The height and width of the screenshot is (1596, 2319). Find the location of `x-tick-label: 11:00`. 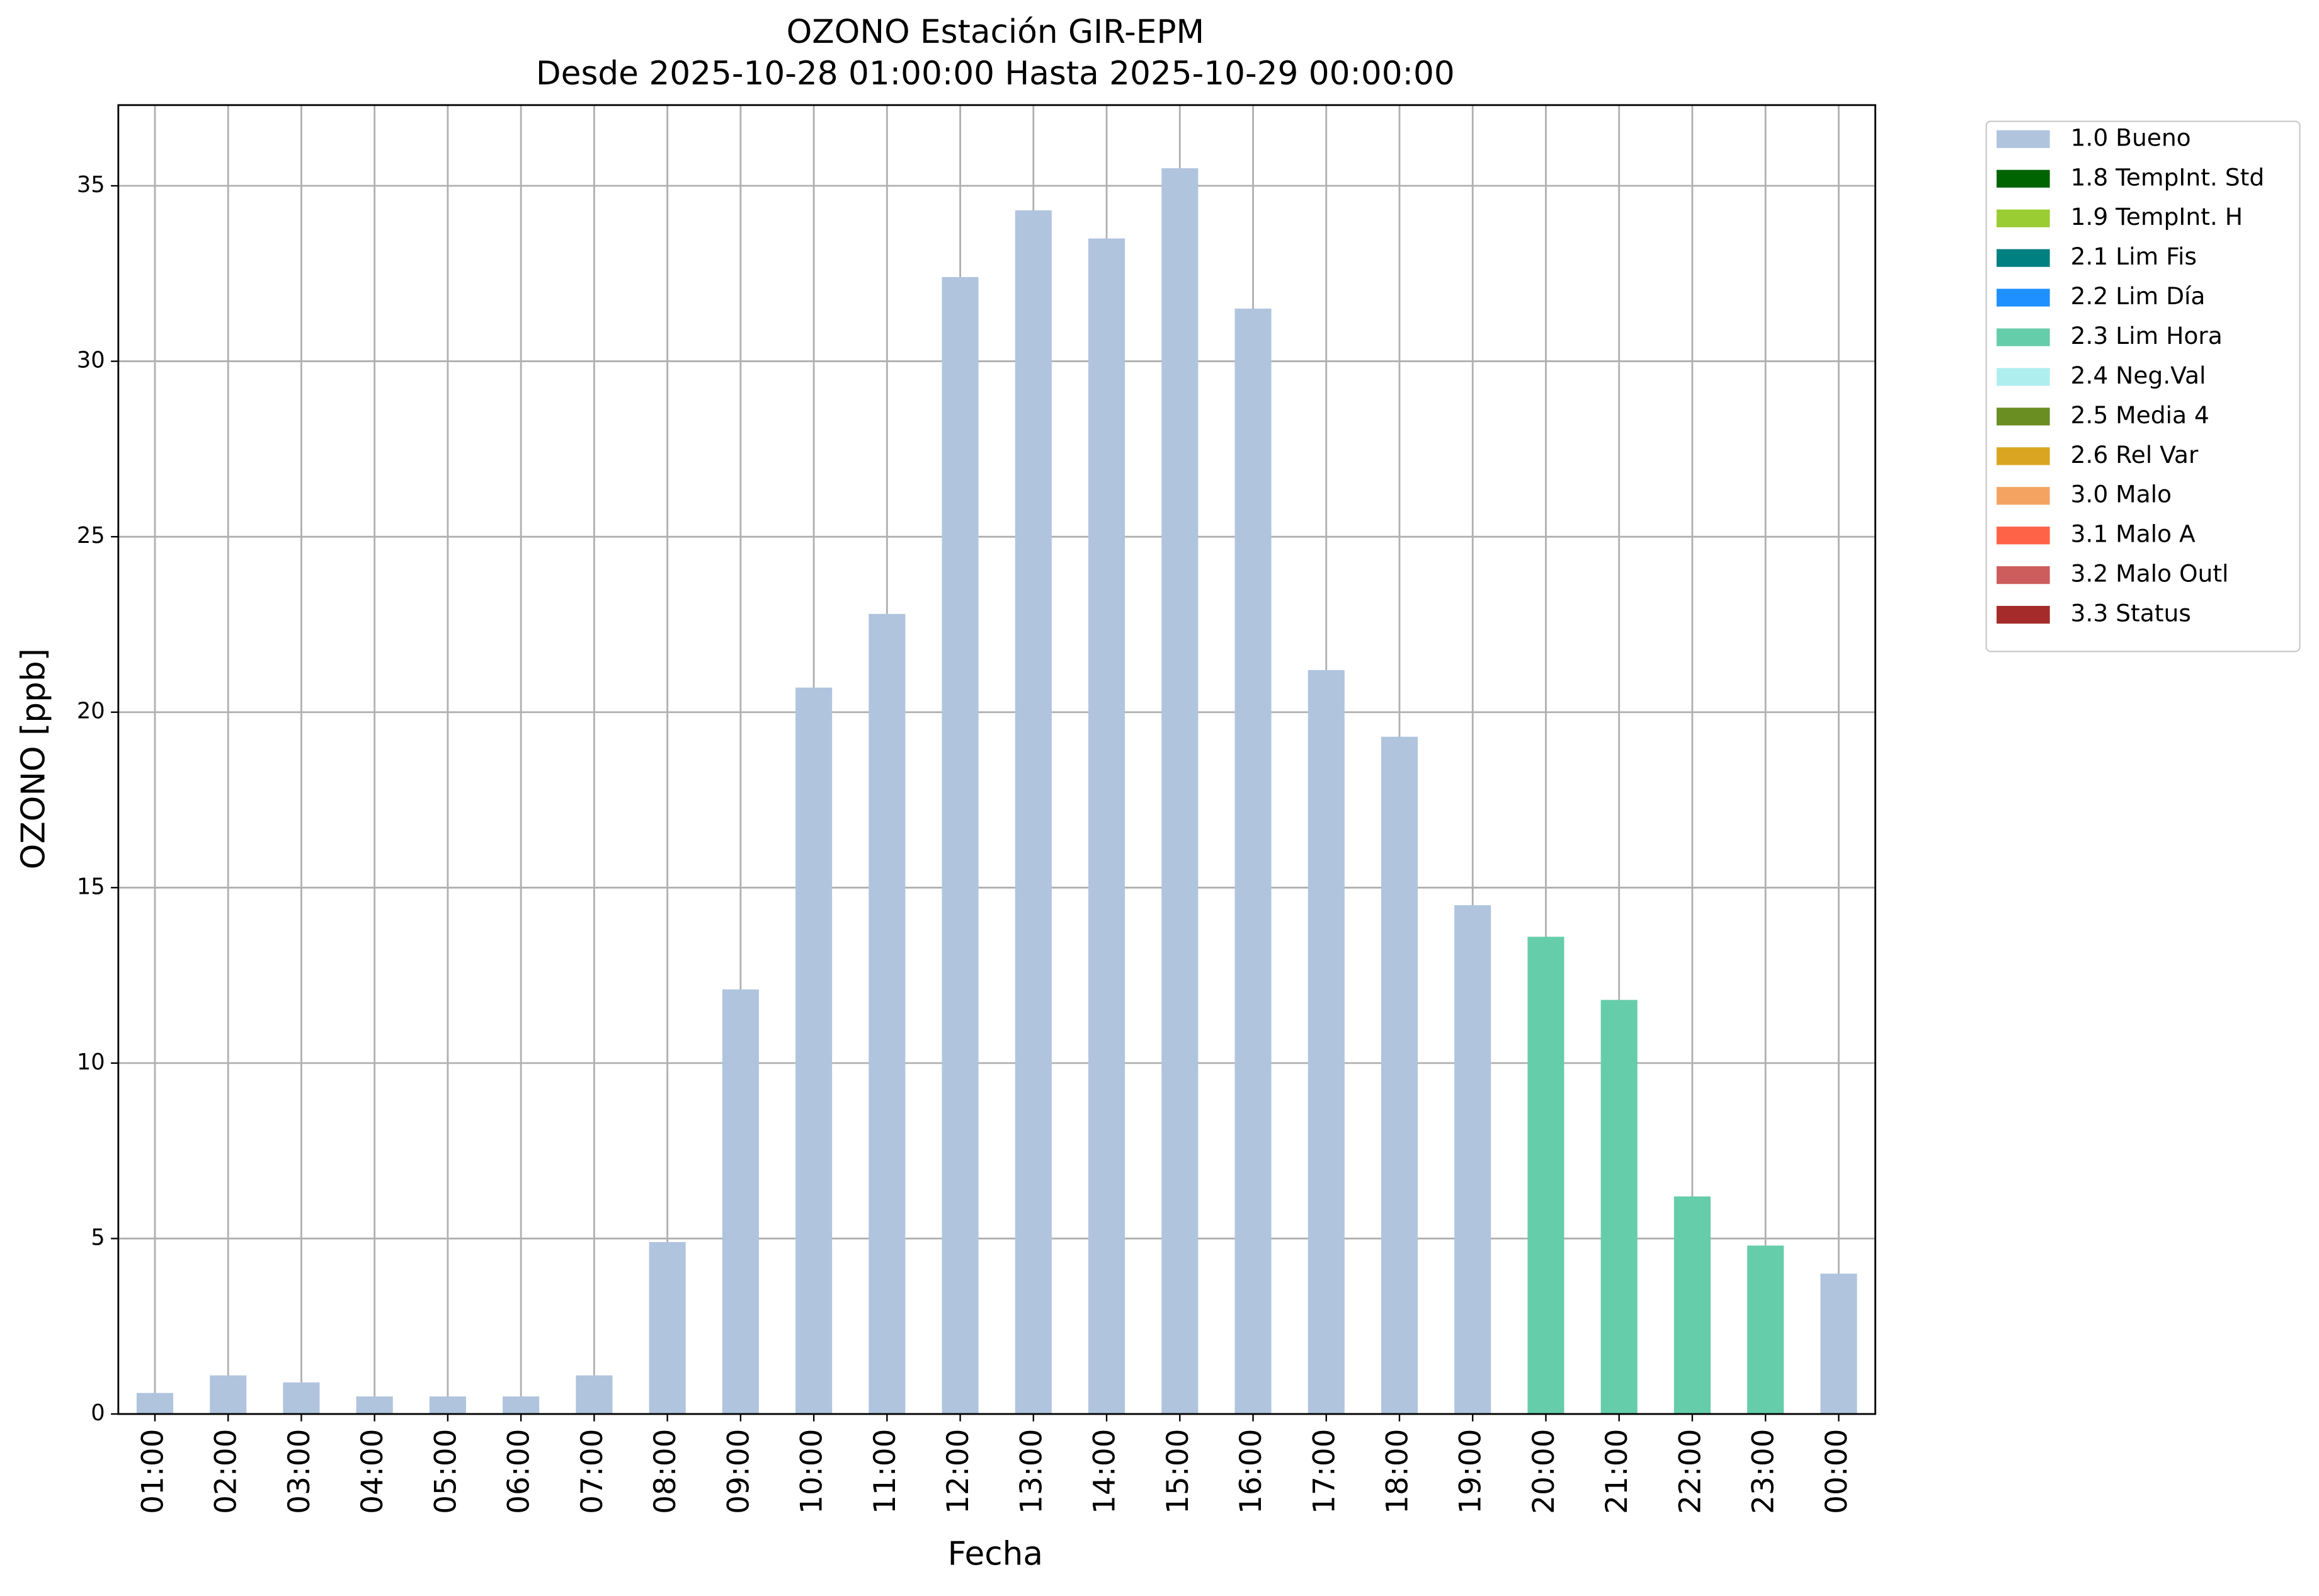

x-tick-label: 11:00 is located at coordinates (885, 1471).